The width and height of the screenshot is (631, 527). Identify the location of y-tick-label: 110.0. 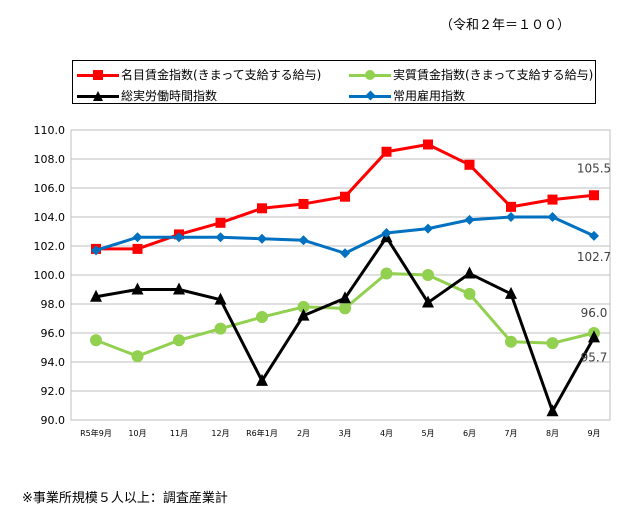
(50, 130).